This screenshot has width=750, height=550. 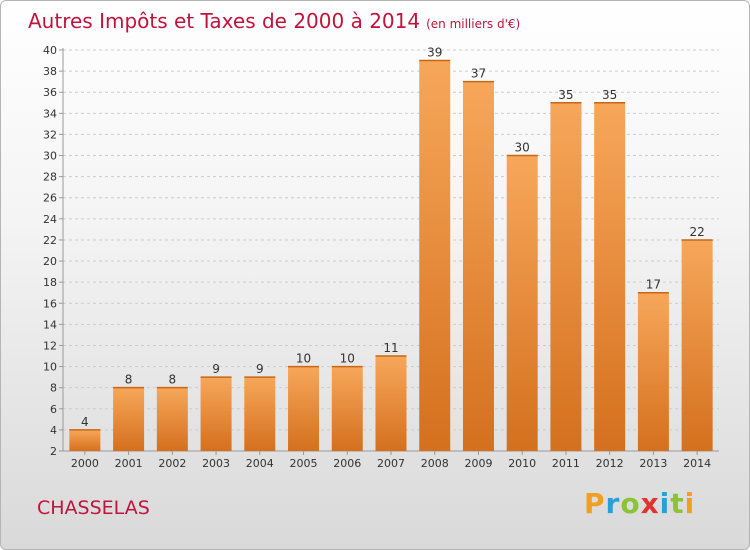 What do you see at coordinates (610, 463) in the screenshot?
I see `x-tick-label-2012: 2012` at bounding box center [610, 463].